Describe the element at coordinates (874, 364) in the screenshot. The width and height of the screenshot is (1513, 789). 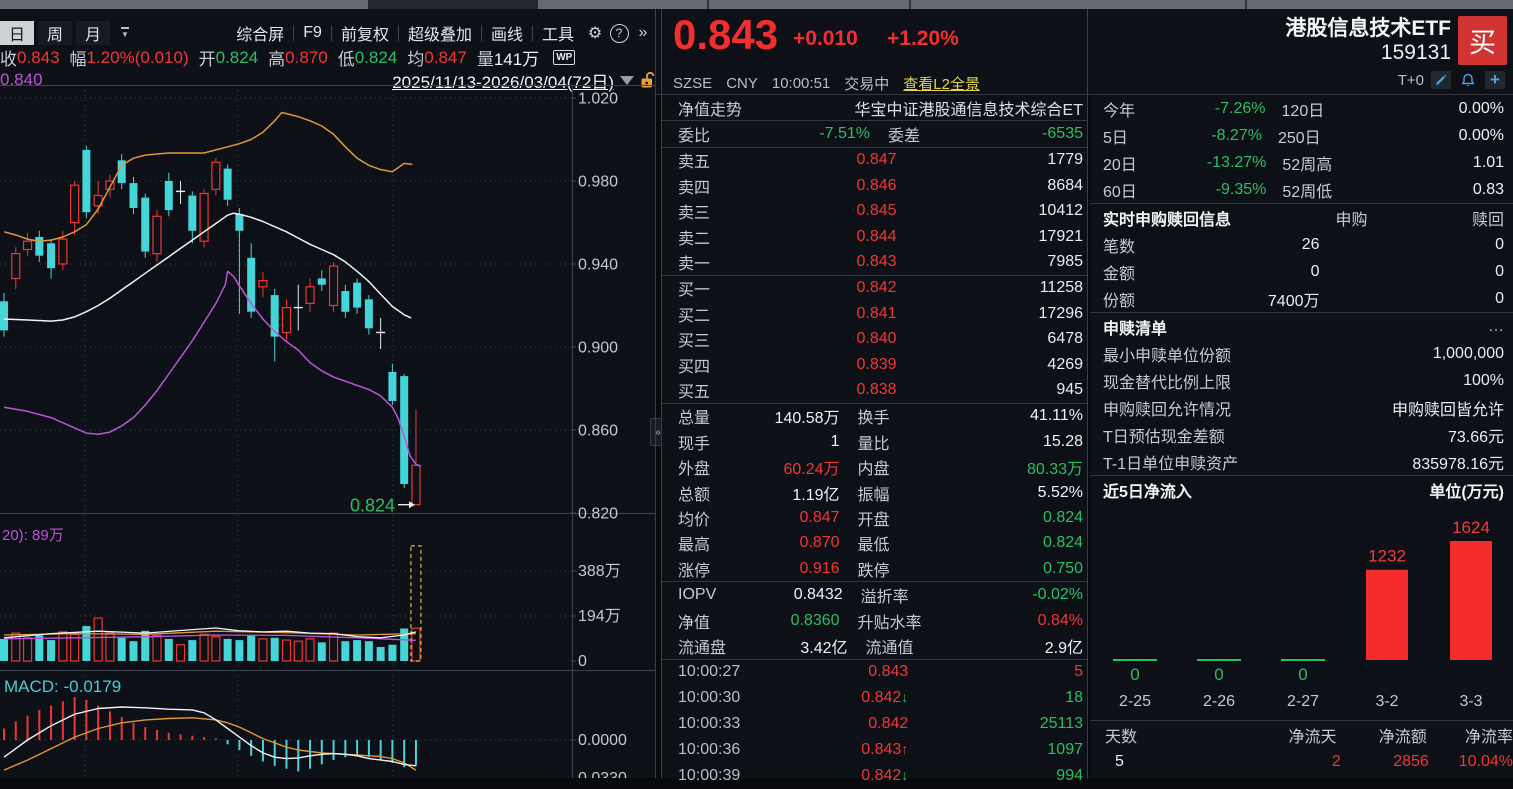
I see `order-book-row: 买四 0.839 4269` at that location.